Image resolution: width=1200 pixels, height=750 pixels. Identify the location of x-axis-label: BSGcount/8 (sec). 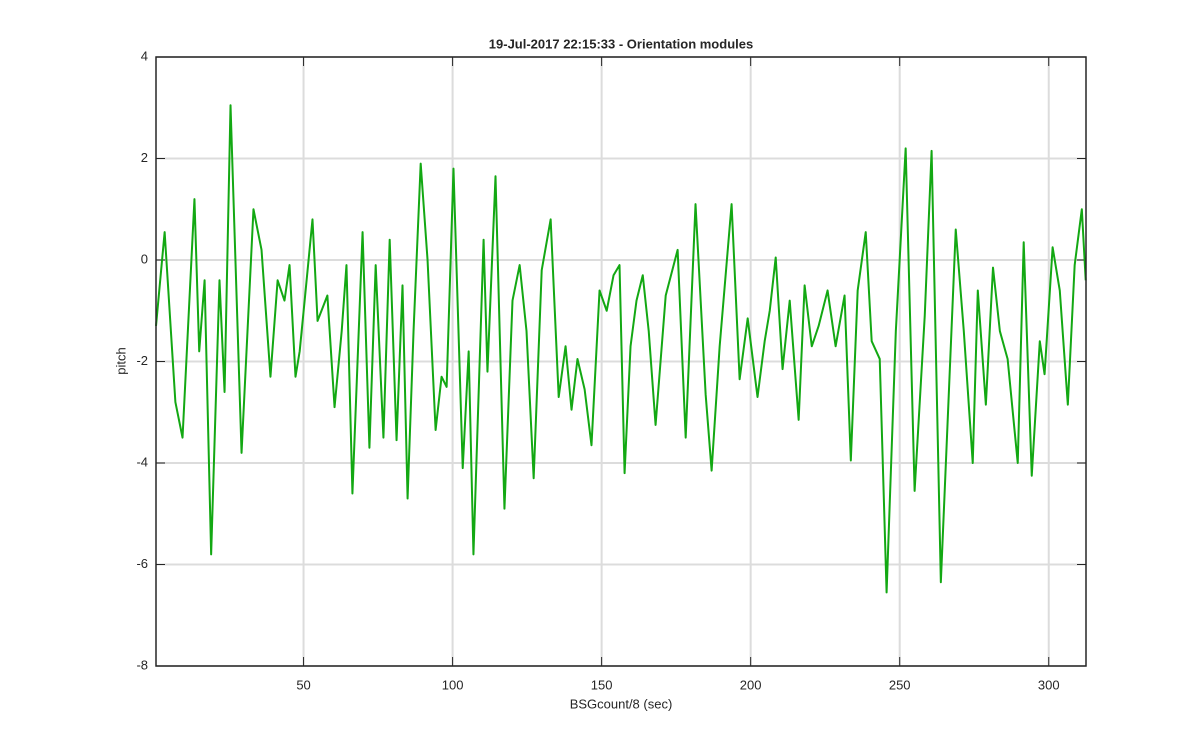
(621, 703).